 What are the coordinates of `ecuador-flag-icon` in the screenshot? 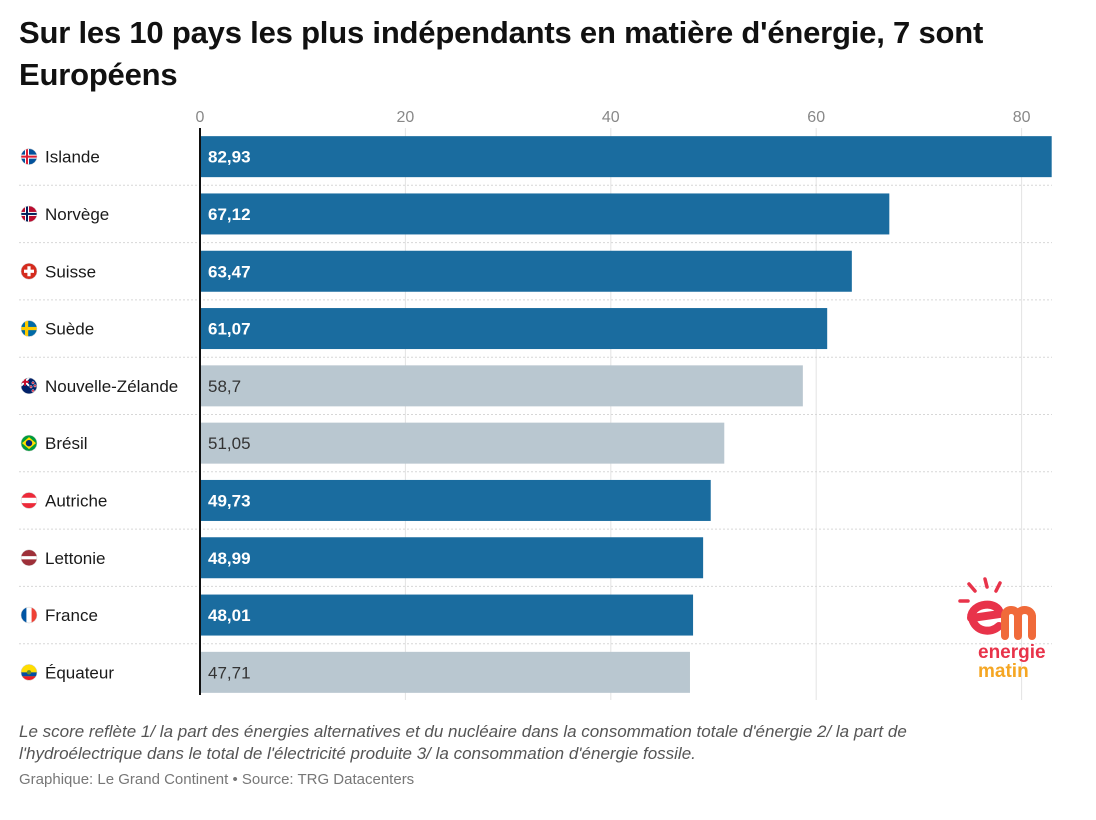 It's located at (29, 672).